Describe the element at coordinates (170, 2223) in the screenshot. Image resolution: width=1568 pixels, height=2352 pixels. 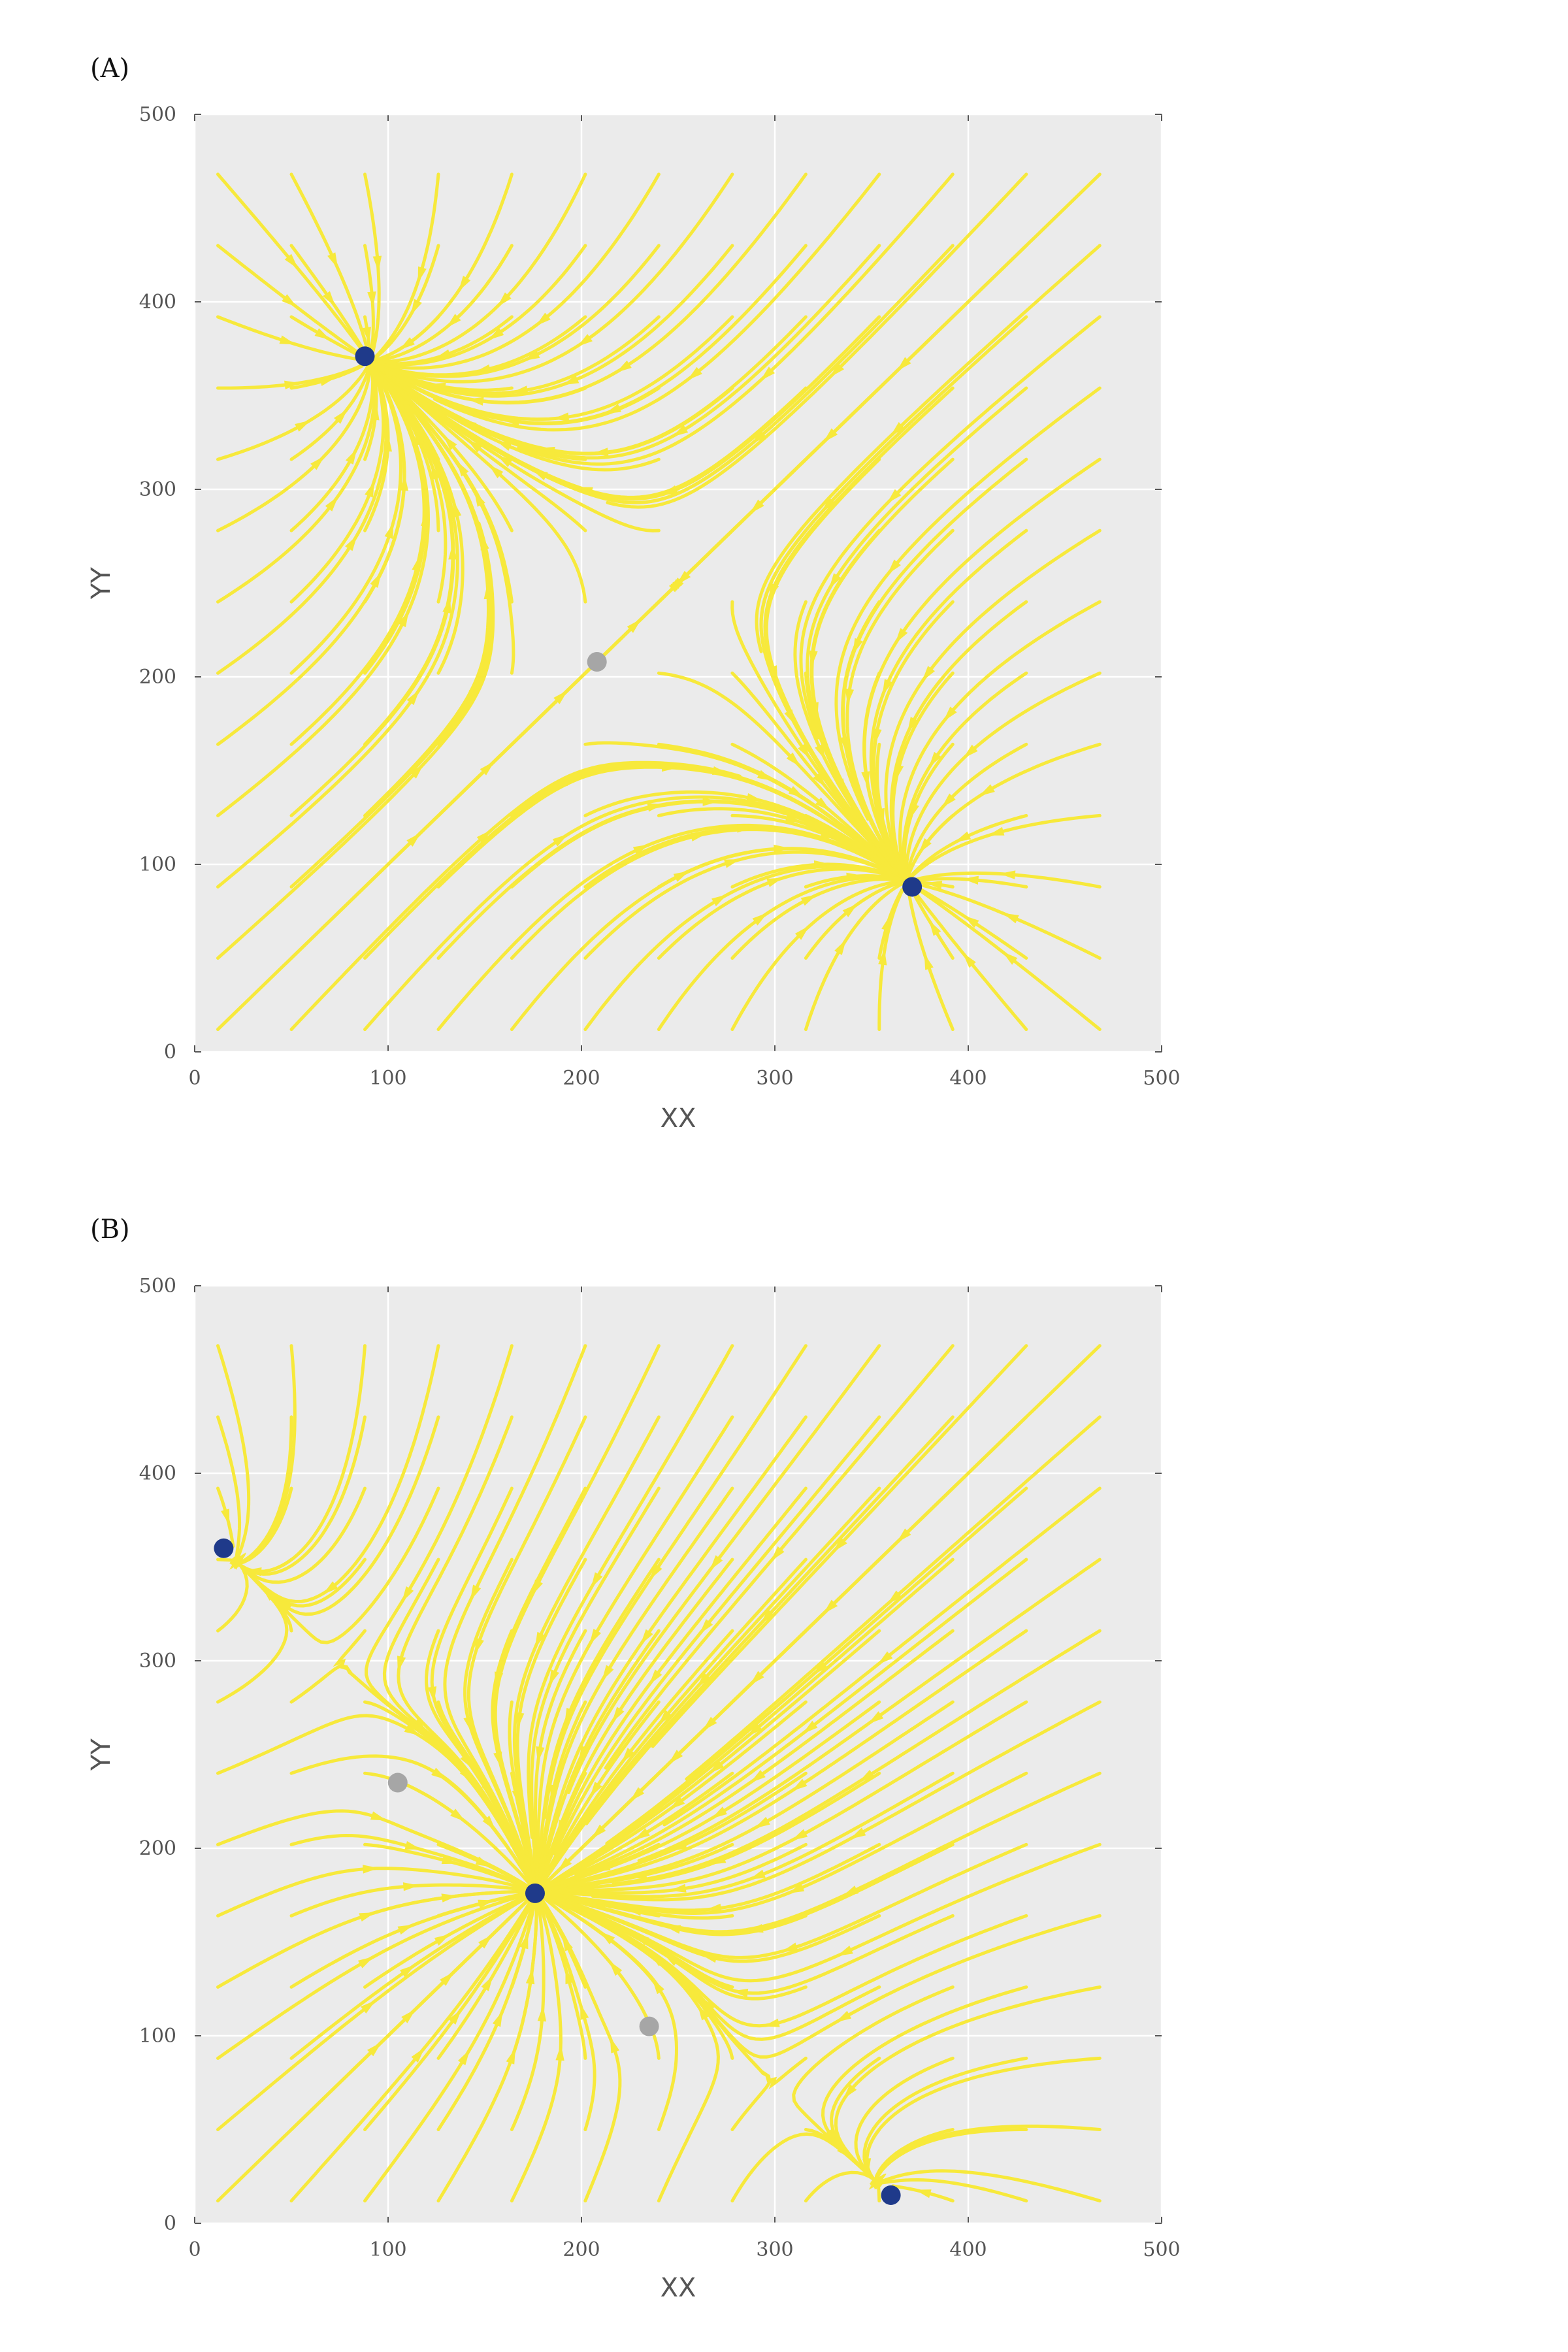
I see `y-tick-label: 0` at that location.